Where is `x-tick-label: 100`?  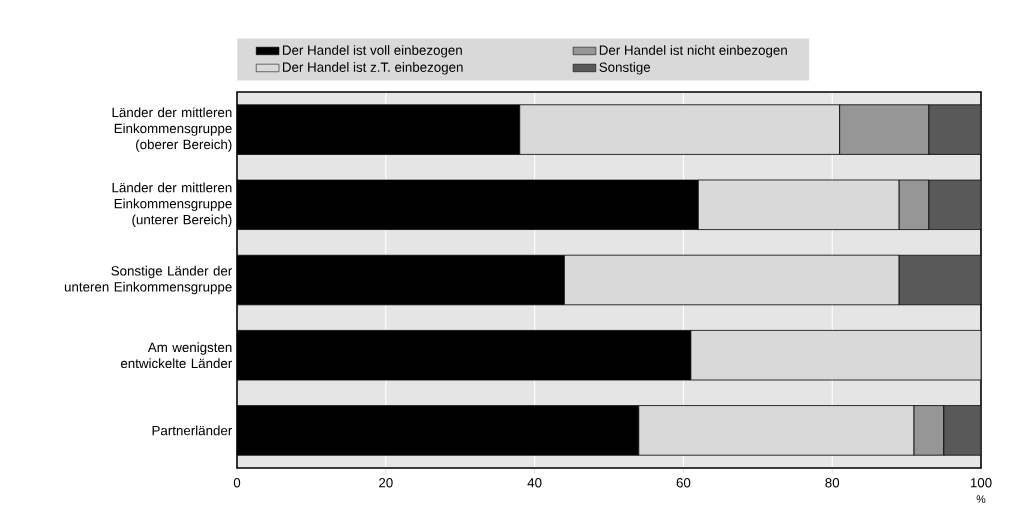 x-tick-label: 100 is located at coordinates (981, 483).